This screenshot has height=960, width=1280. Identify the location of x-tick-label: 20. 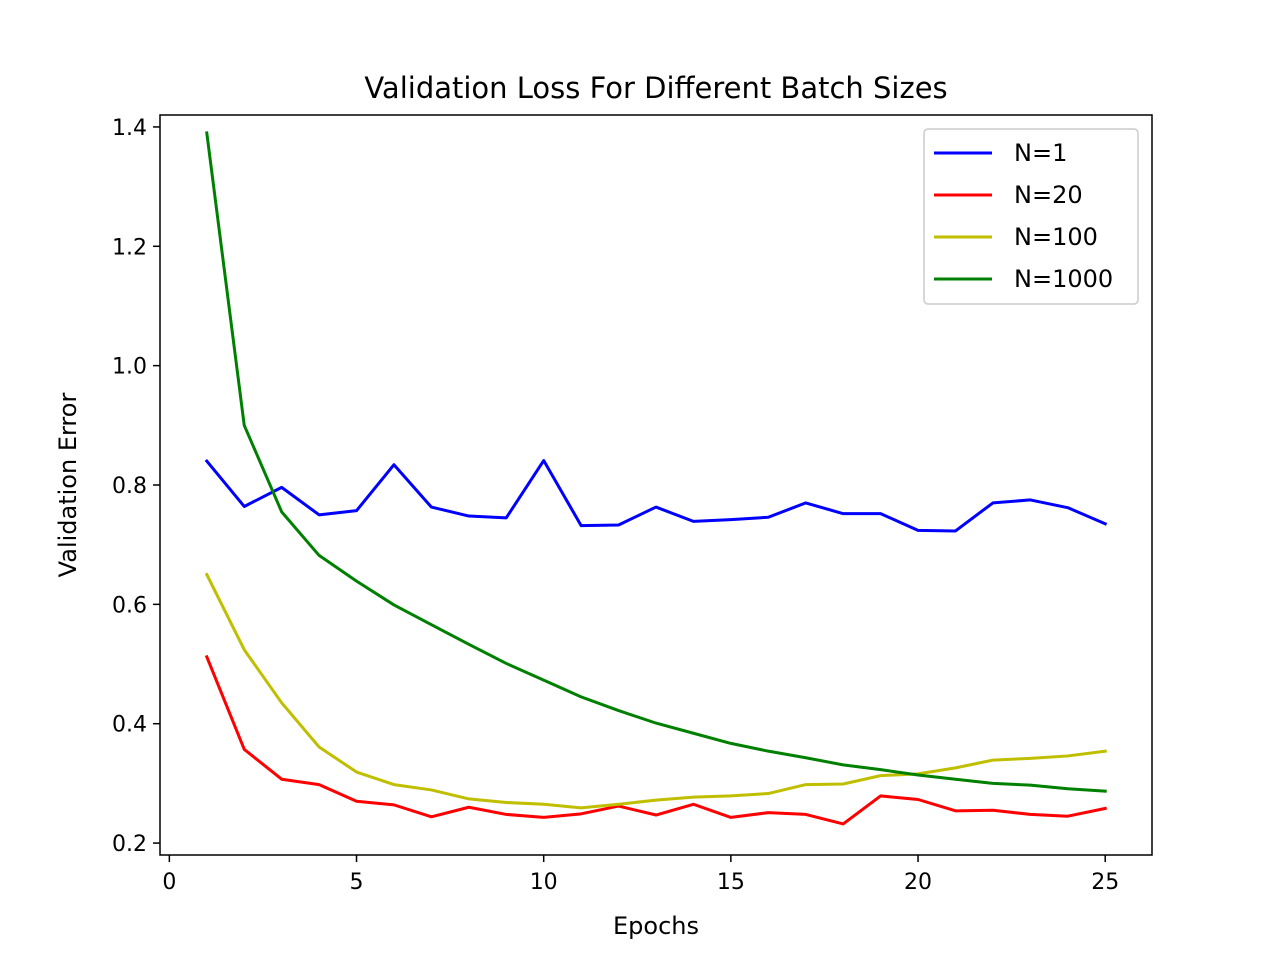
(918, 882).